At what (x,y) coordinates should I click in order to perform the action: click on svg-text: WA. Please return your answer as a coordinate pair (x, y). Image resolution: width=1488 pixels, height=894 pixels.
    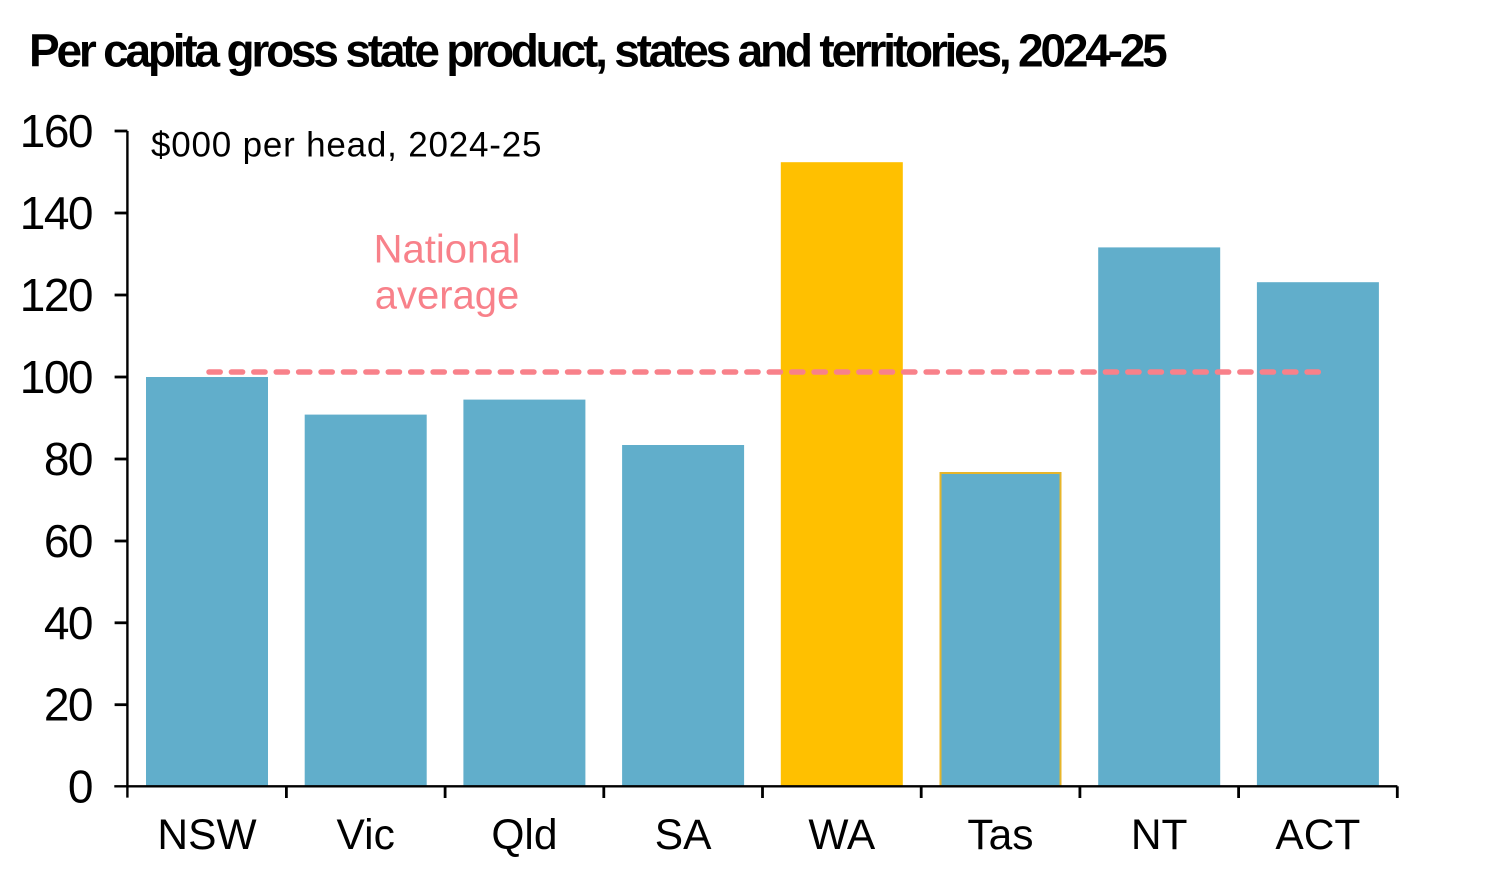
    Looking at the image, I should click on (842, 835).